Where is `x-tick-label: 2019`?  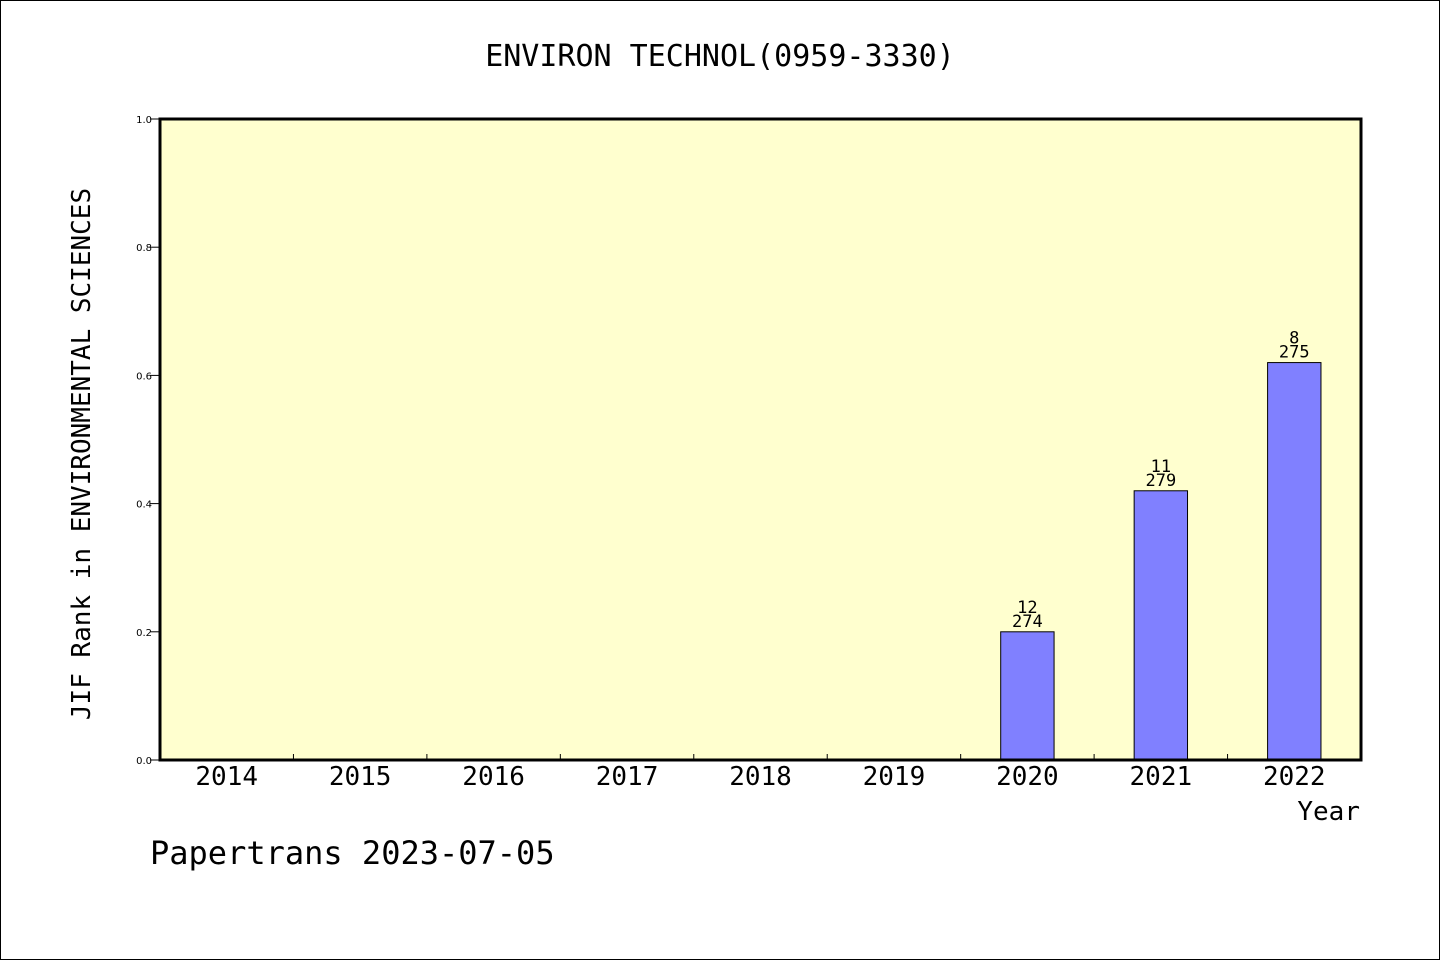 x-tick-label: 2019 is located at coordinates (894, 777).